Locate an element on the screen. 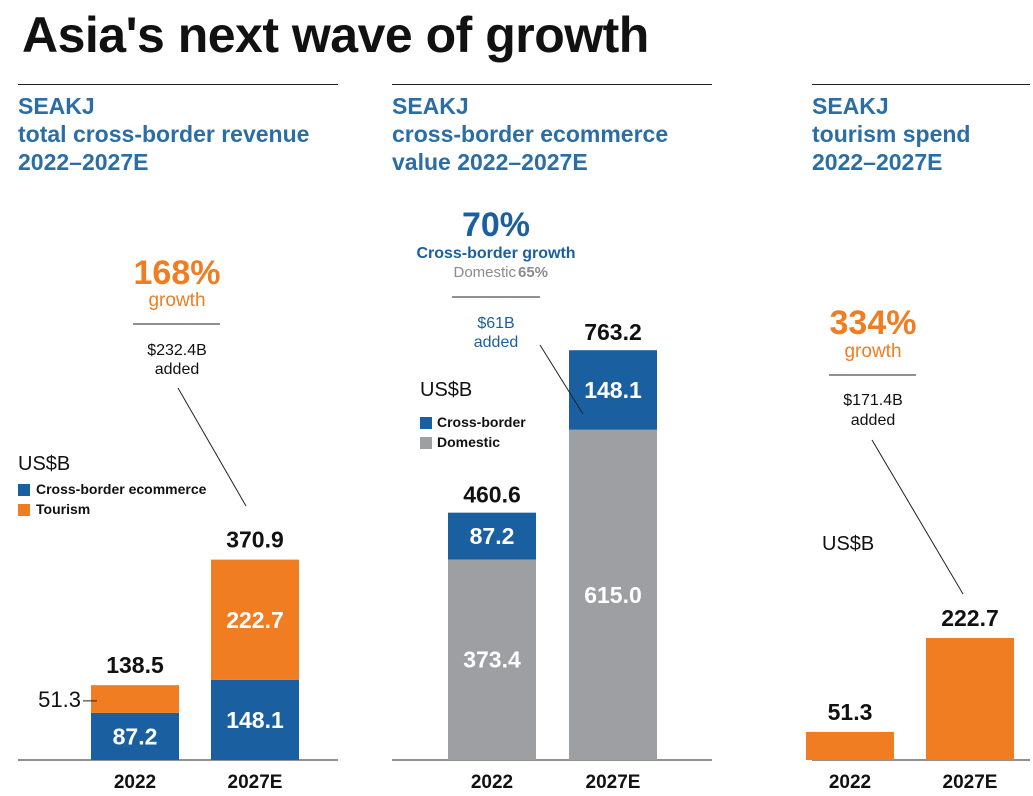 The image size is (1033, 796). panel-2-domestic-growth-label: Domestic is located at coordinates (484, 272).